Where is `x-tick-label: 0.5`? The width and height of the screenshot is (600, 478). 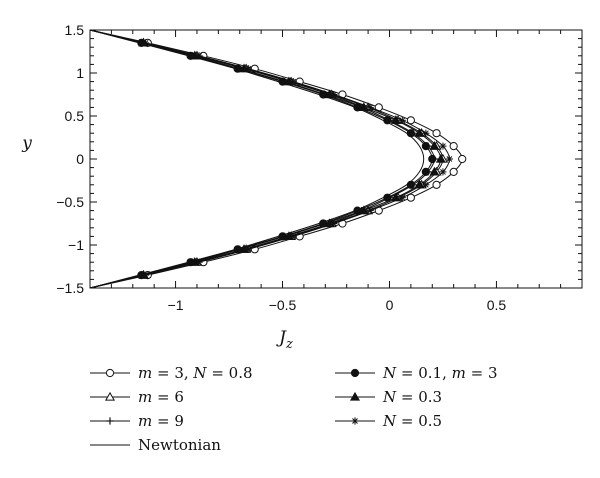 x-tick-label: 0.5 is located at coordinates (497, 305).